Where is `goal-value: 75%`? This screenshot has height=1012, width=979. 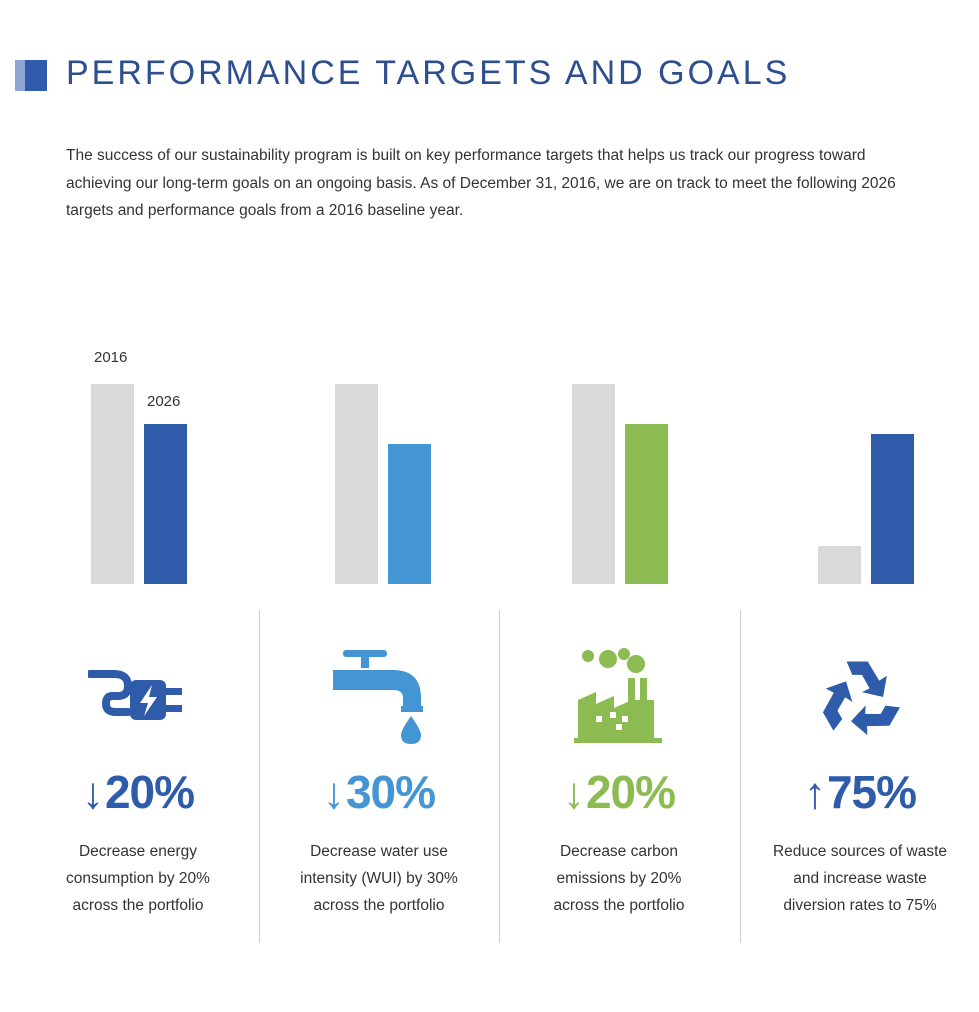 goal-value: 75% is located at coordinates (871, 792).